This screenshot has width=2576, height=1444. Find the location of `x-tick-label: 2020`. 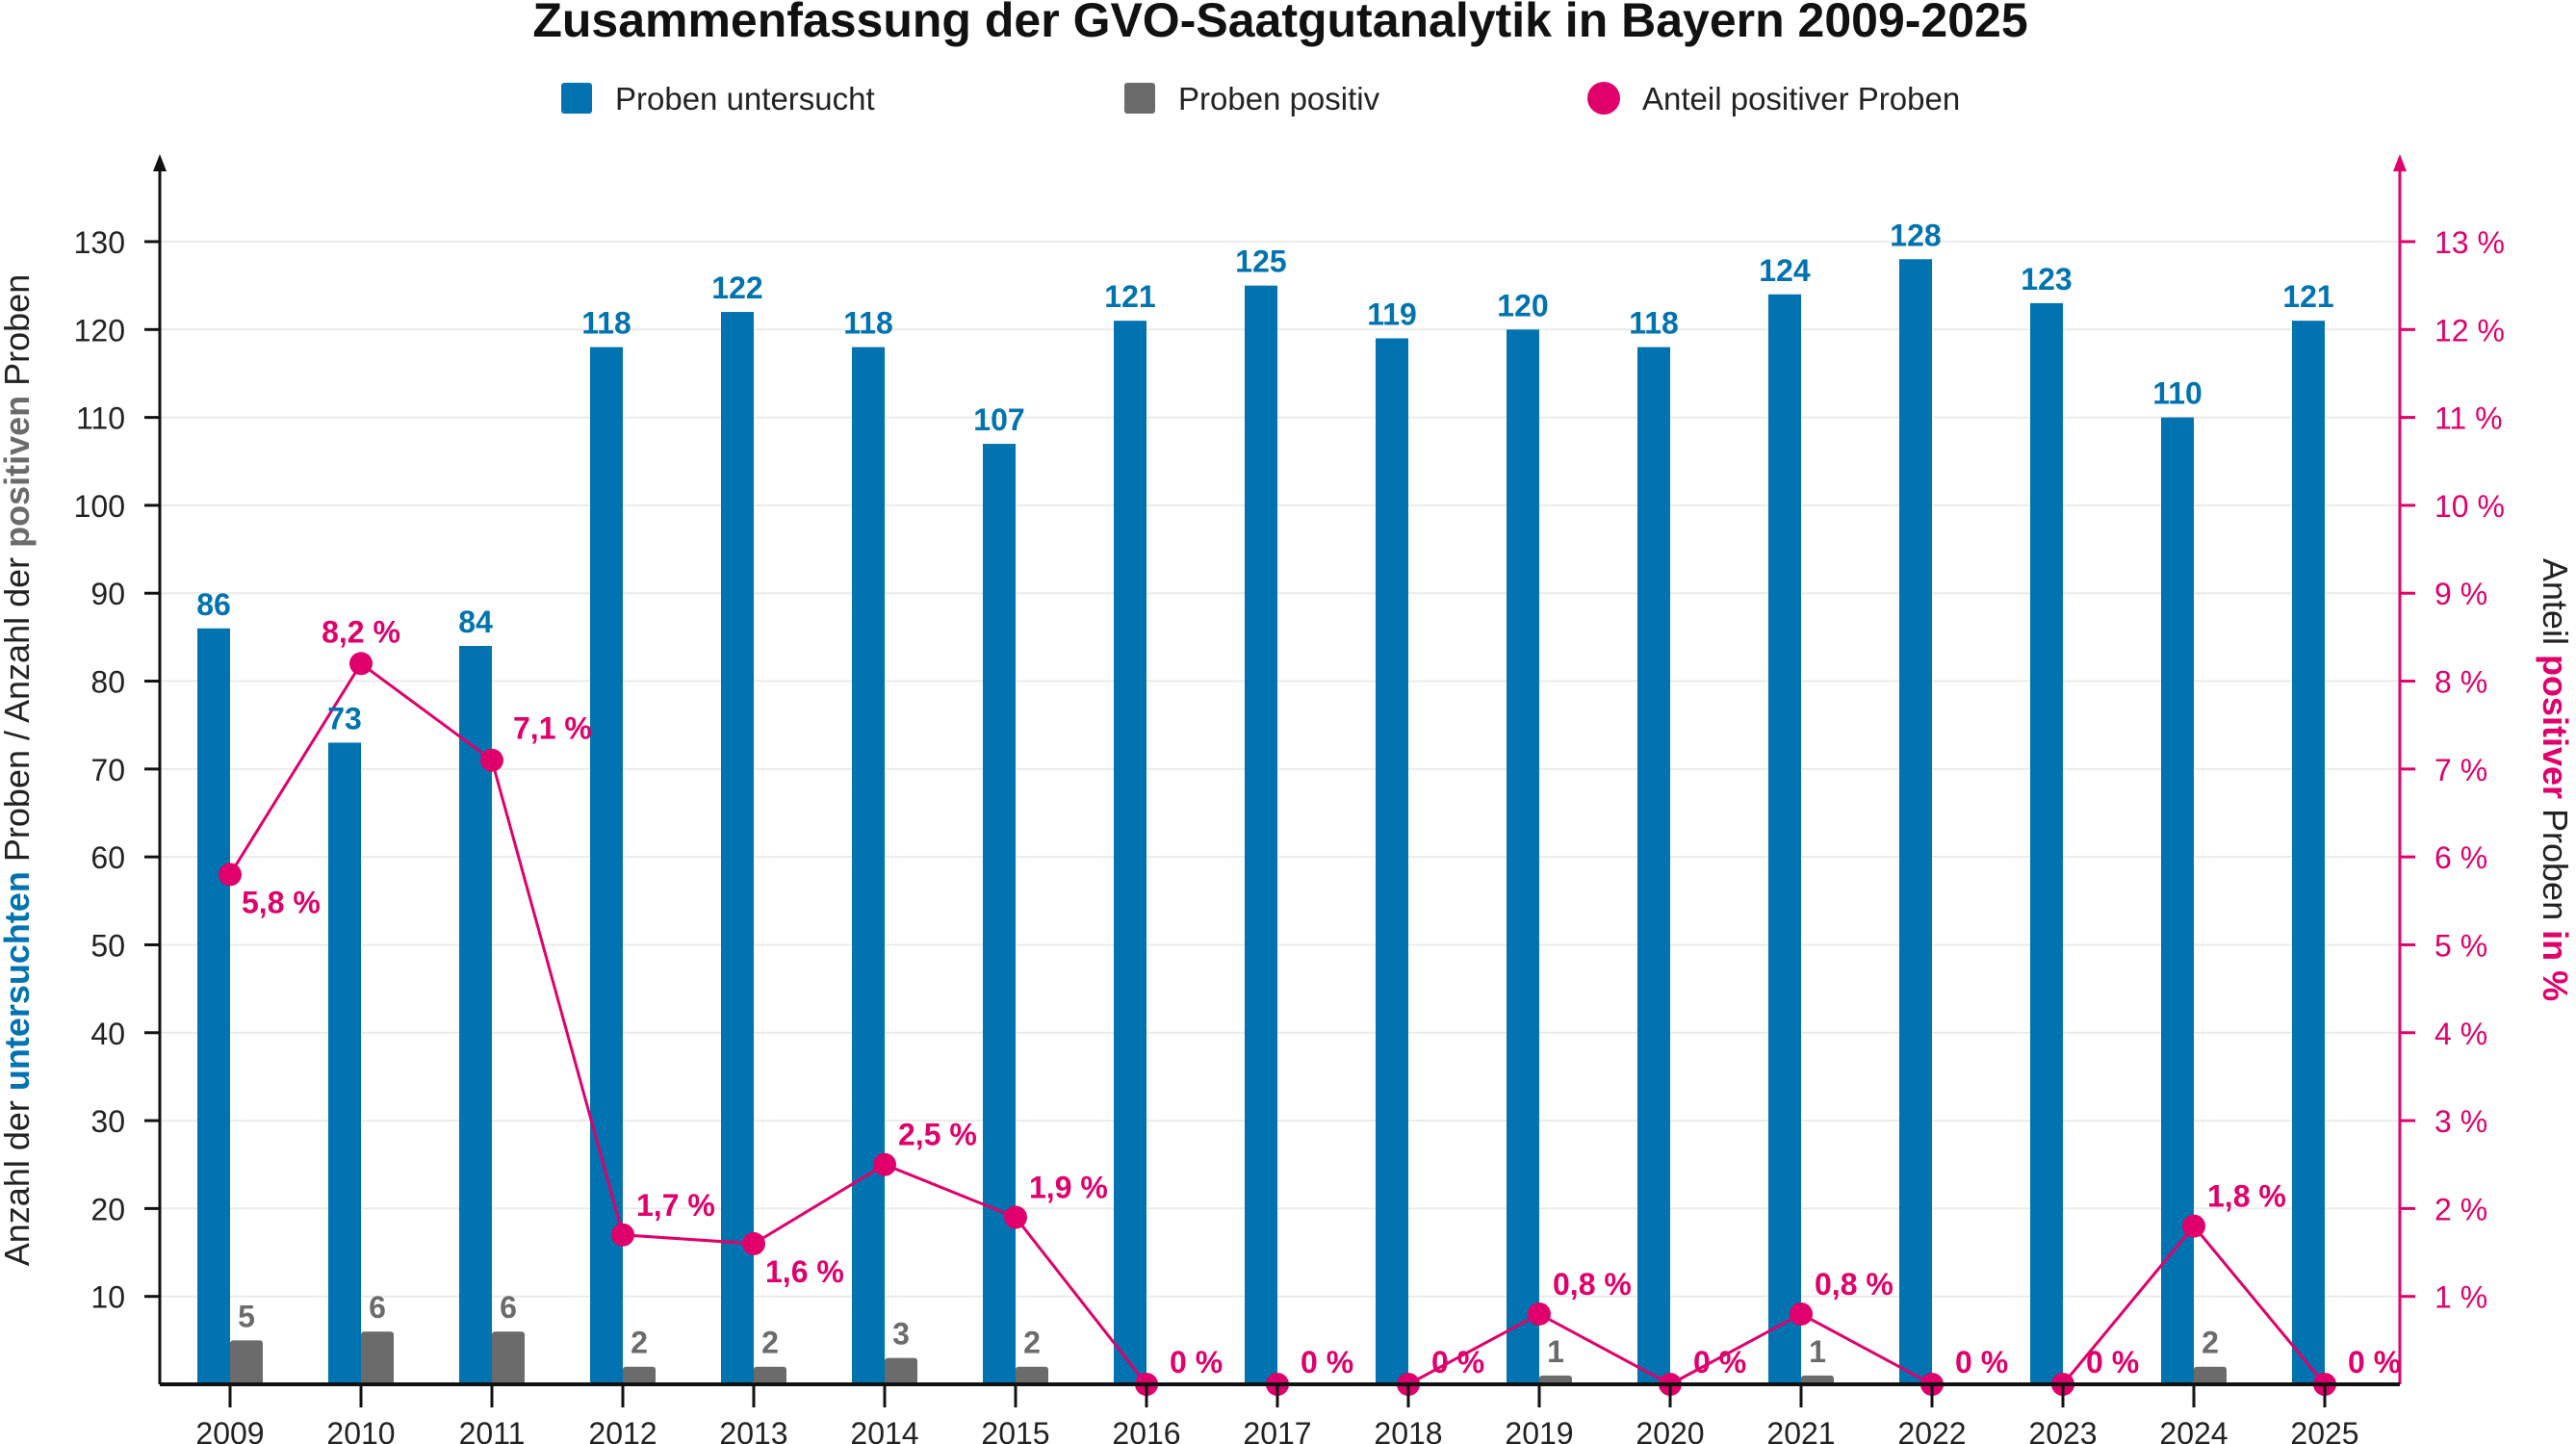

x-tick-label: 2020 is located at coordinates (1670, 1430).